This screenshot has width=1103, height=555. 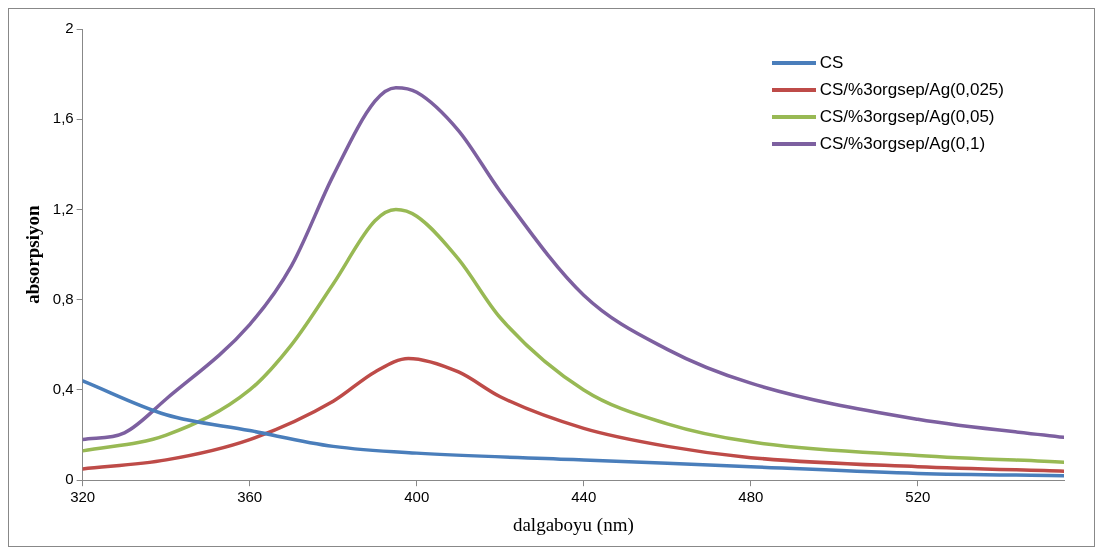 I want to click on x-axis-title: dalgaboyu (nm), so click(x=573, y=524).